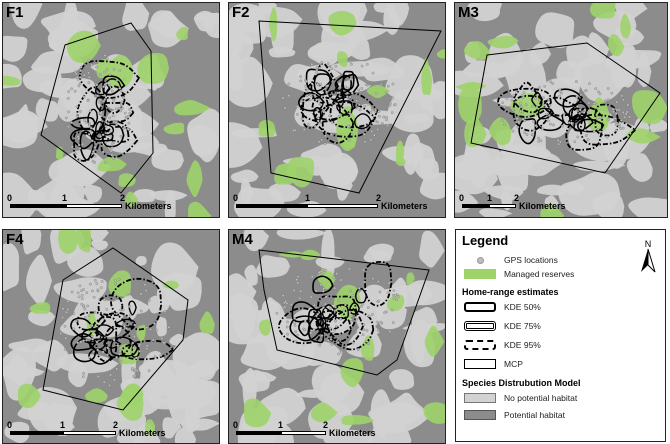  What do you see at coordinates (510, 292) in the screenshot?
I see `legend-home-range-title: Home-range estimates` at bounding box center [510, 292].